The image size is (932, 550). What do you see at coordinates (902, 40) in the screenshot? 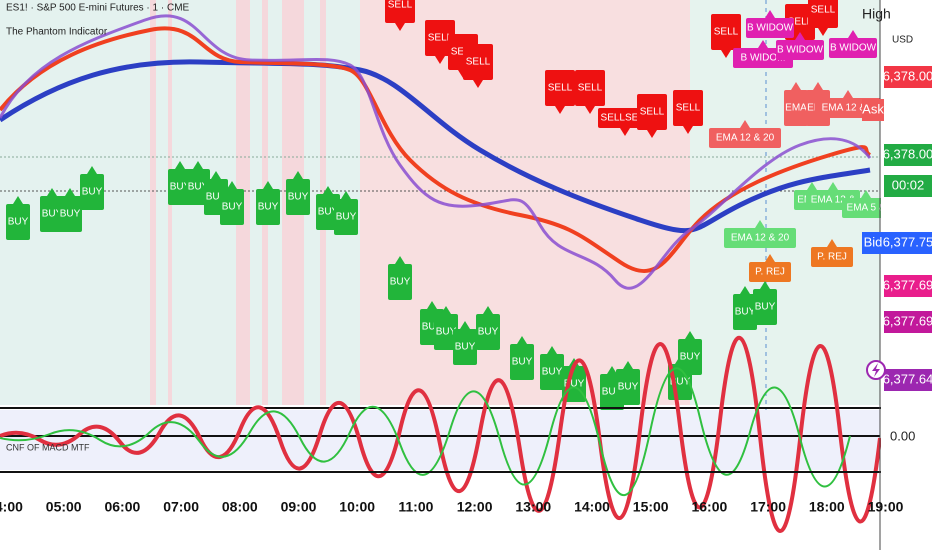
I see `currency: USD` at bounding box center [902, 40].